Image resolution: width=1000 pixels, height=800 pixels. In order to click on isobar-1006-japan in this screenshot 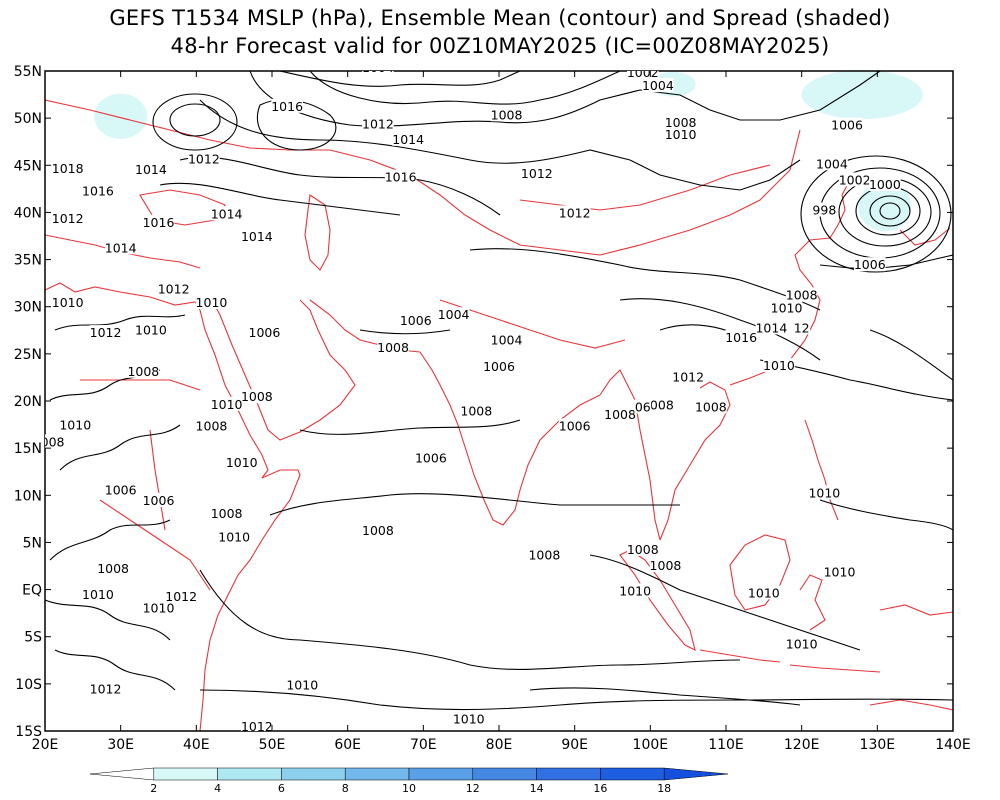, I will do `click(886, 261)`.